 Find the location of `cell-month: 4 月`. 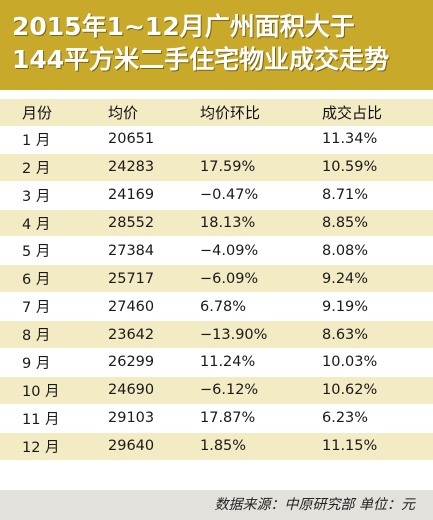

cell-month: 4 月 is located at coordinates (54, 222).